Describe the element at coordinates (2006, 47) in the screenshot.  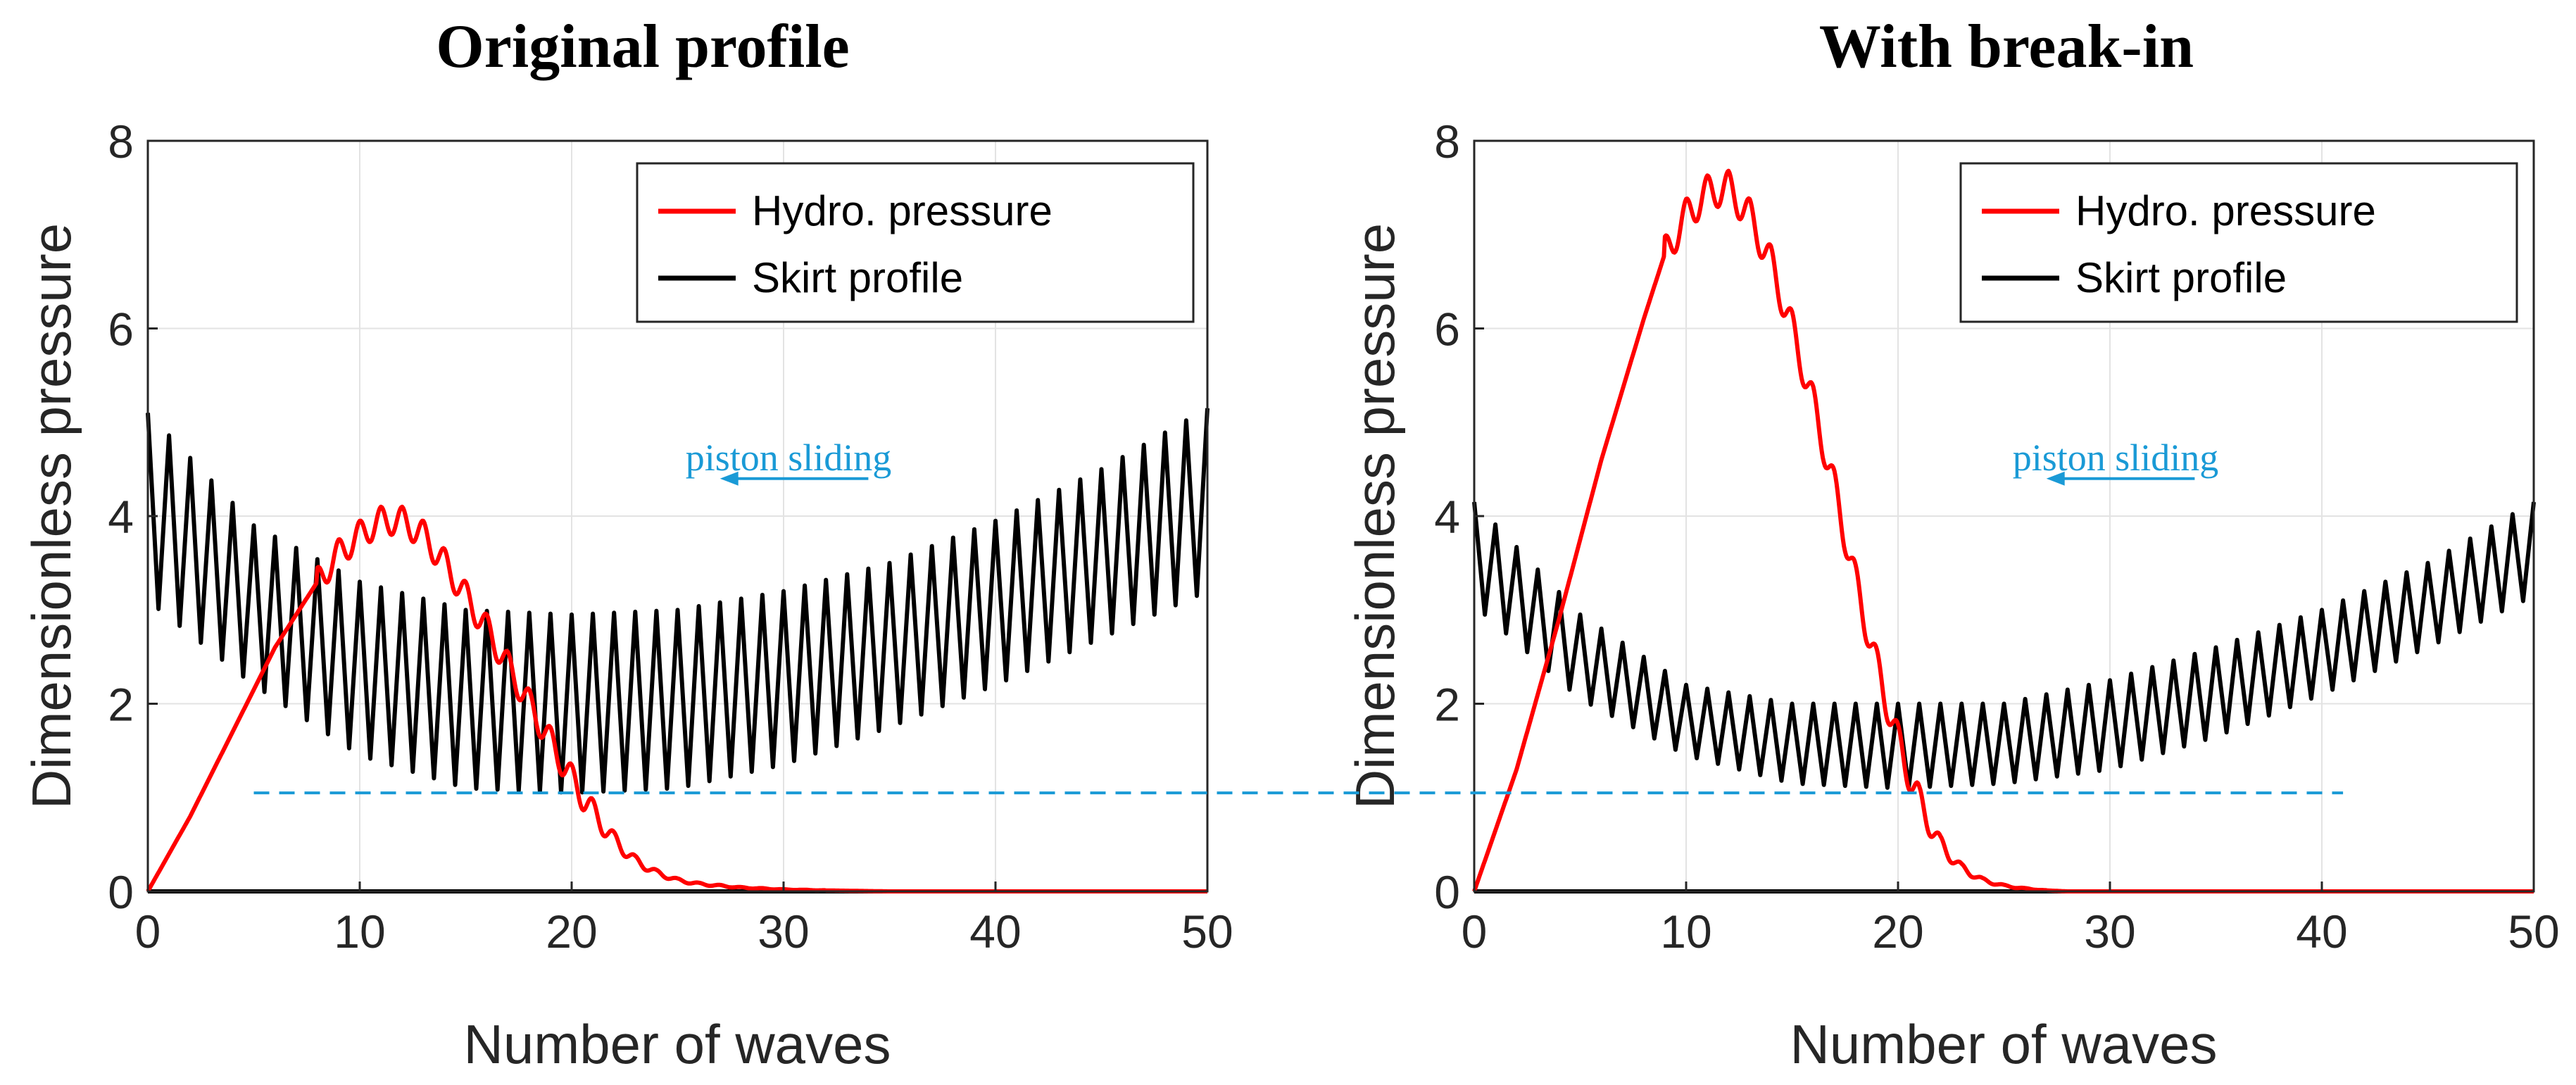
I see `chart-title: With break-in` at that location.